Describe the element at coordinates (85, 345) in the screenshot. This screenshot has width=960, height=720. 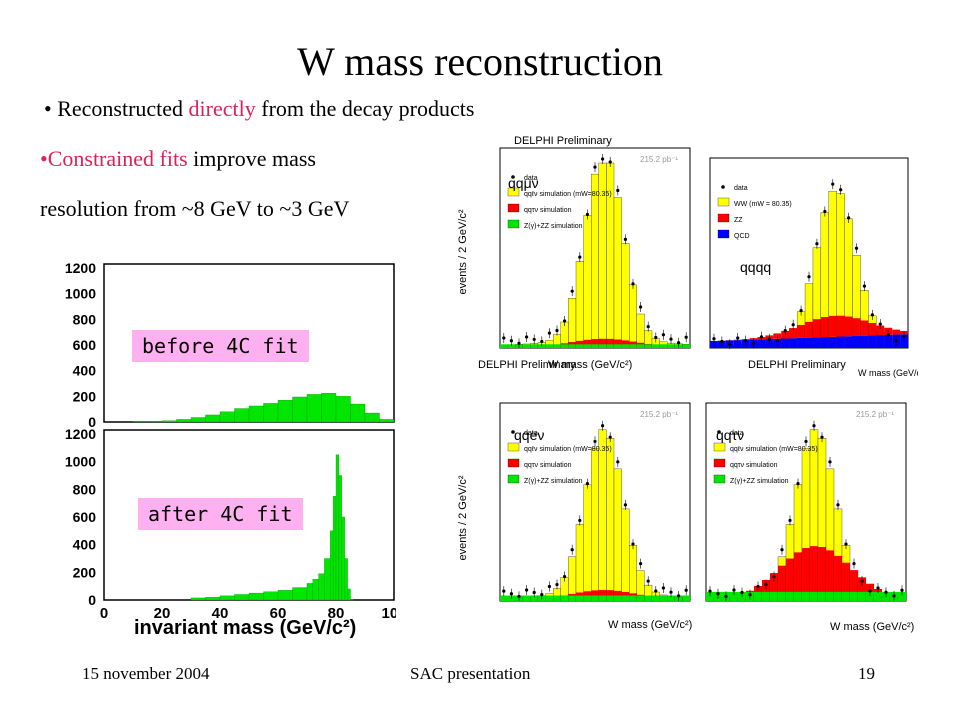
I see `before-ytick: 600` at that location.